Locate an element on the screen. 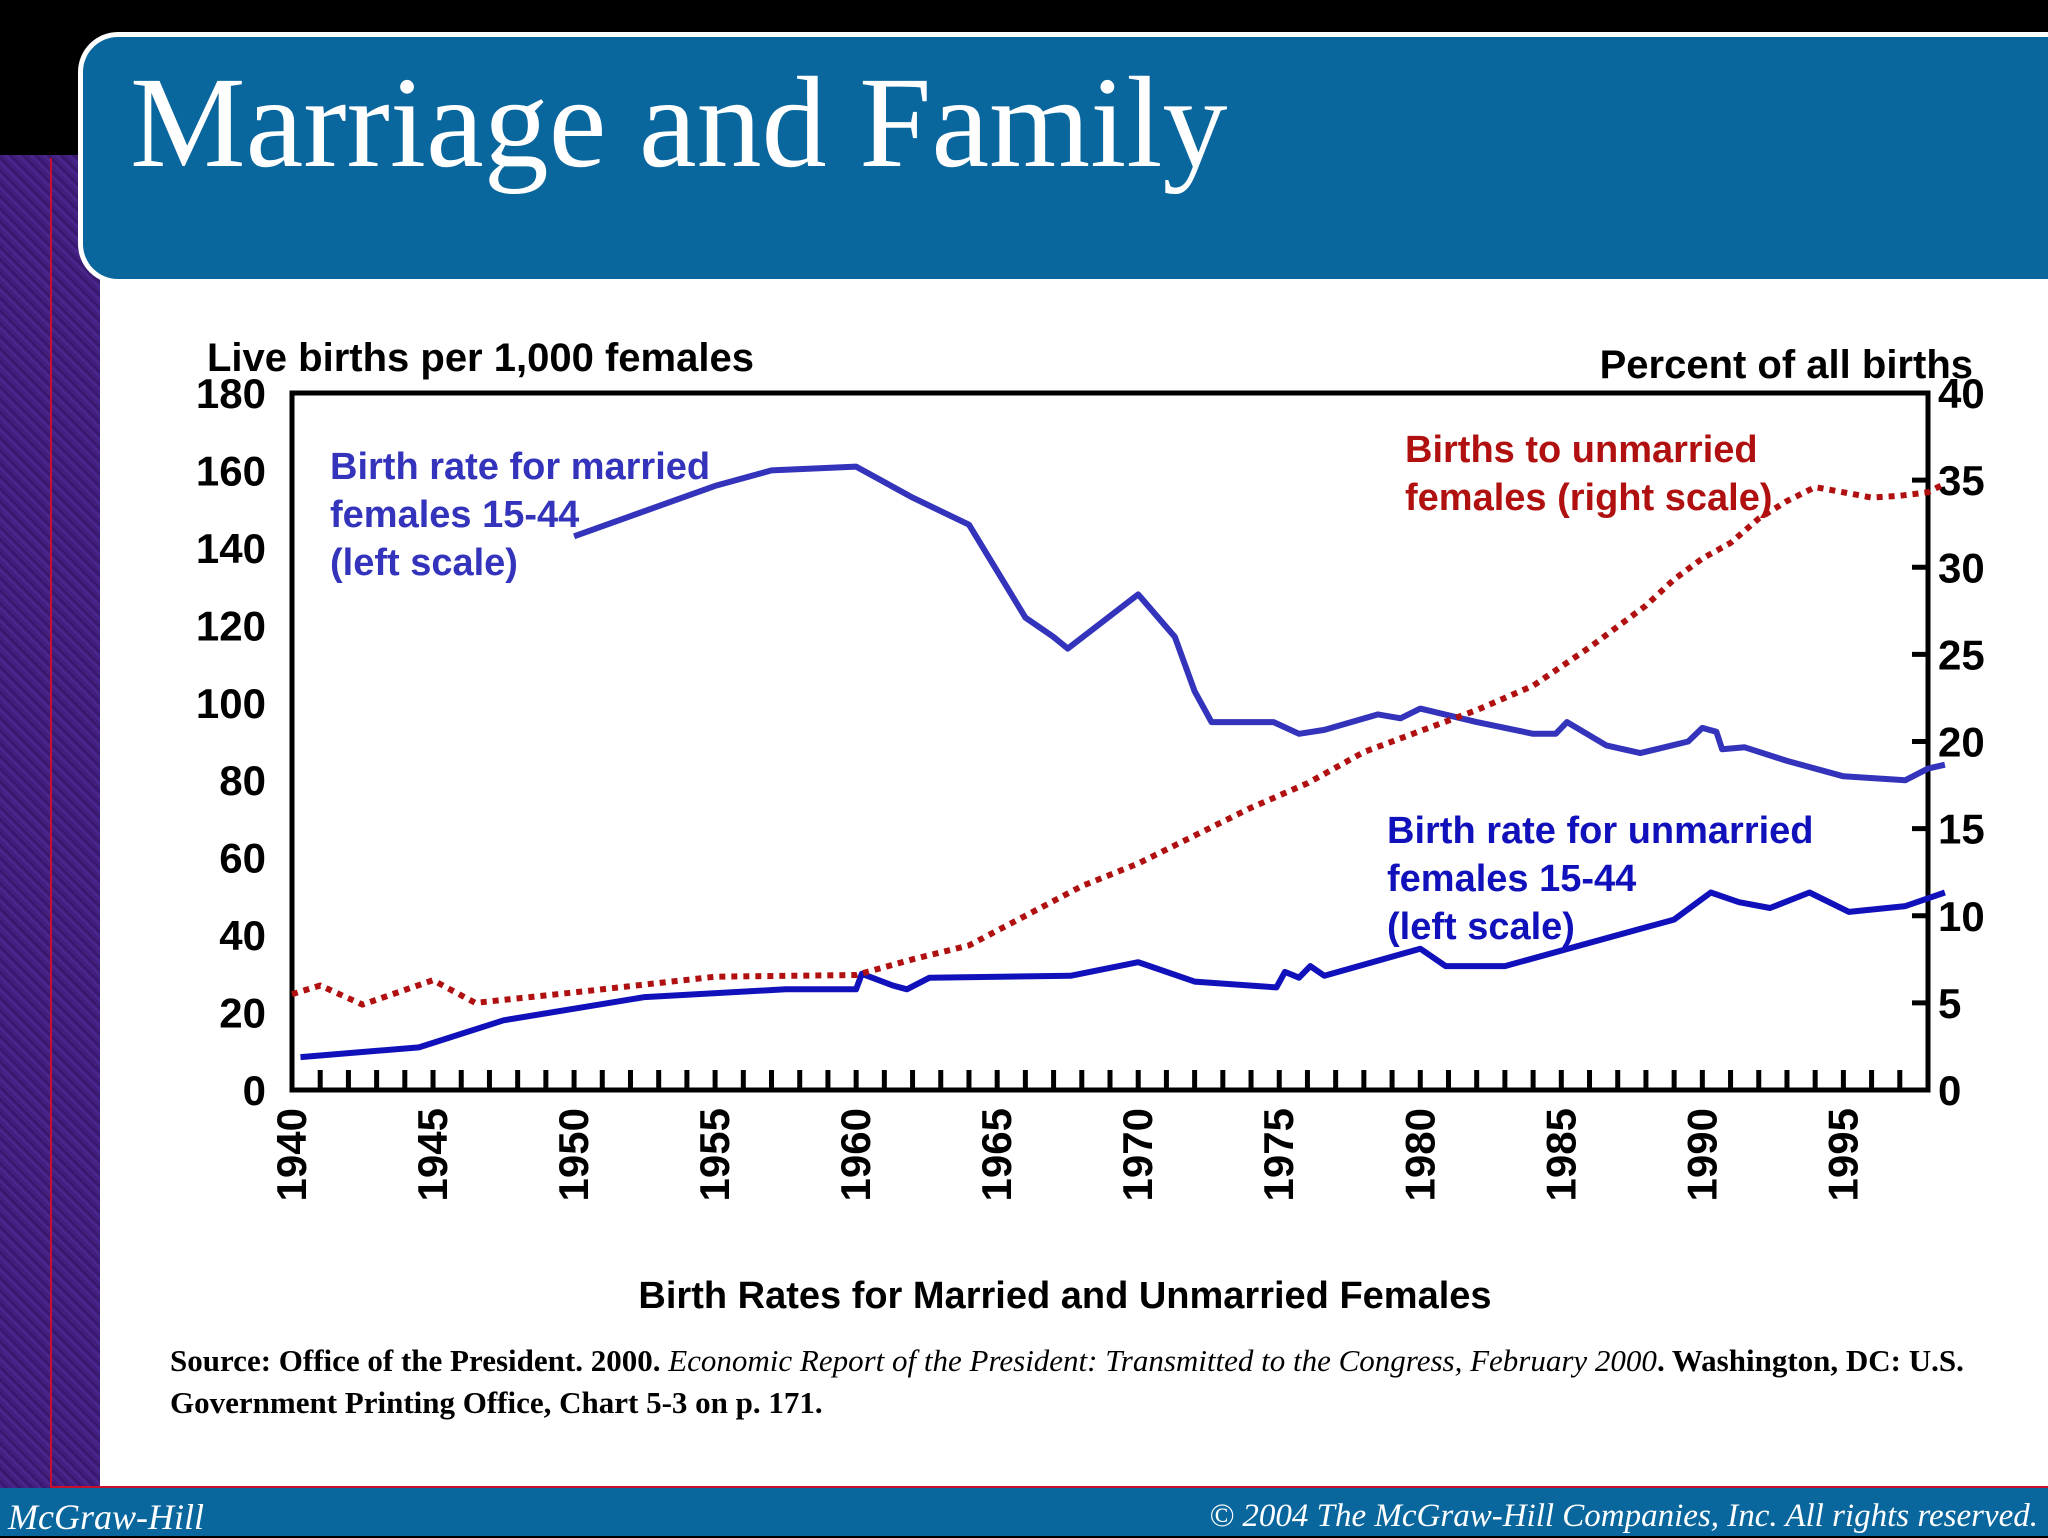  publisher-name: McGraw-Hill is located at coordinates (106, 1517).